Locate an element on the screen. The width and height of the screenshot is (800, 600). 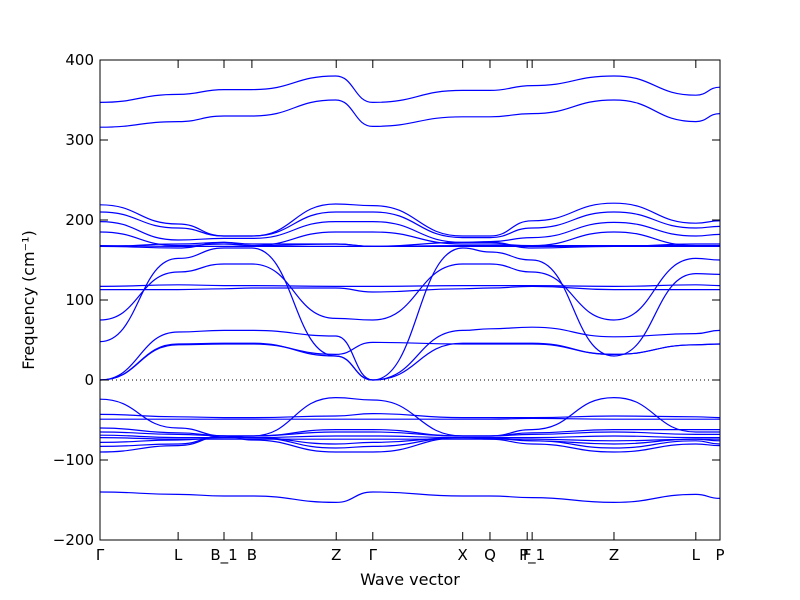
x-tick-label: P is located at coordinates (719, 555).